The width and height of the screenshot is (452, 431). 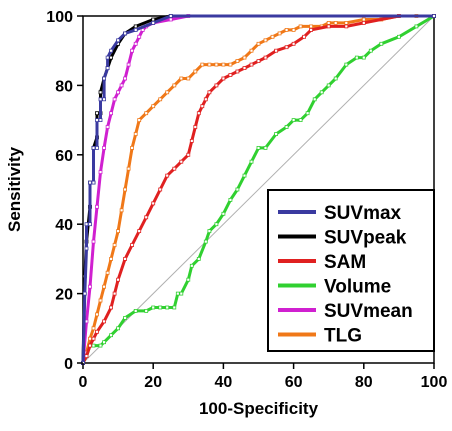 What do you see at coordinates (343, 336) in the screenshot?
I see `legend-label-tlg: TLG` at bounding box center [343, 336].